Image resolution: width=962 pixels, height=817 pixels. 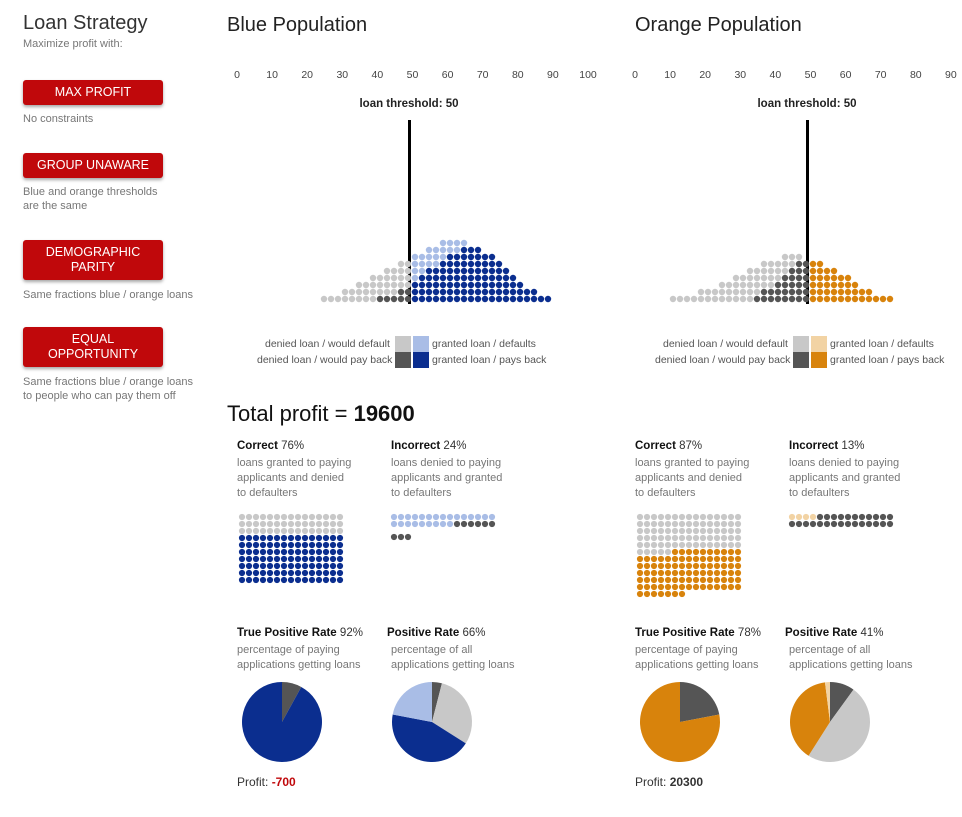 I want to click on orange-correct-pct: 87%, so click(x=691, y=446).